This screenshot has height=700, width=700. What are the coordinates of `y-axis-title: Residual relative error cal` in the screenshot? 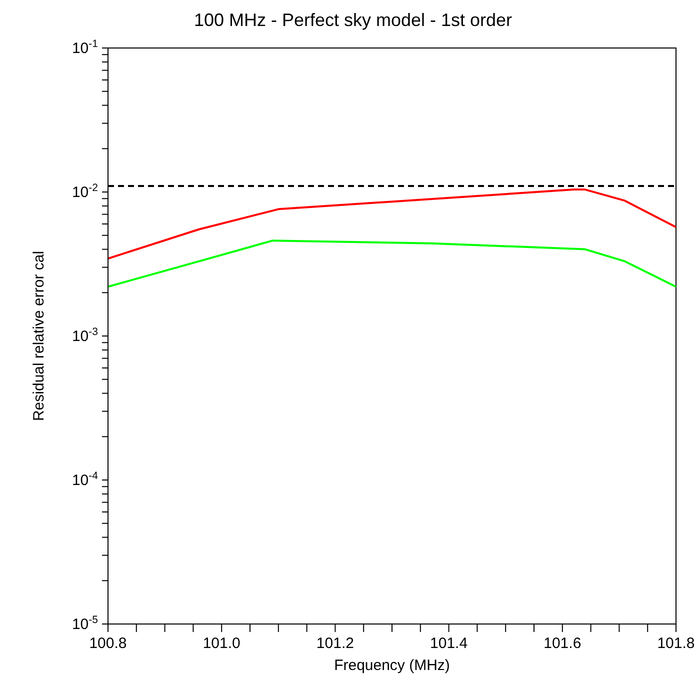 It's located at (39, 336).